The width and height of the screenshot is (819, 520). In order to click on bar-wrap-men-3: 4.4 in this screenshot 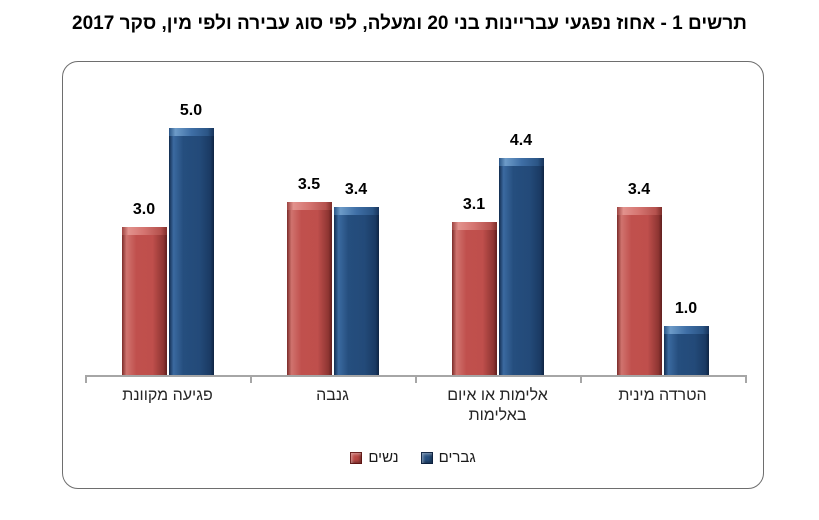, I will do `click(521, 251)`.